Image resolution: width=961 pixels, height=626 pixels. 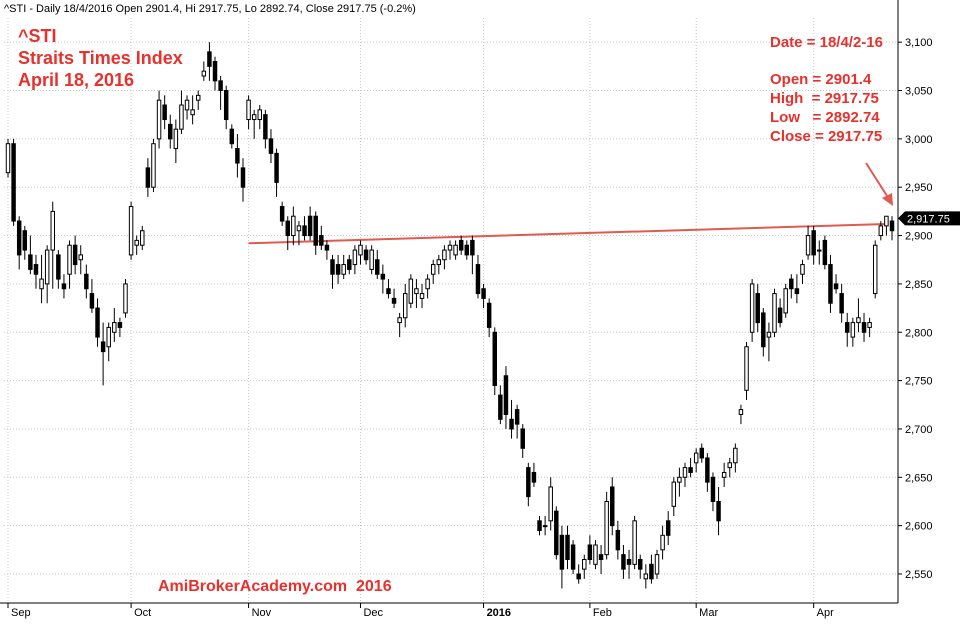 What do you see at coordinates (824, 98) in the screenshot?
I see `ohlc-high: High = 2917.75` at bounding box center [824, 98].